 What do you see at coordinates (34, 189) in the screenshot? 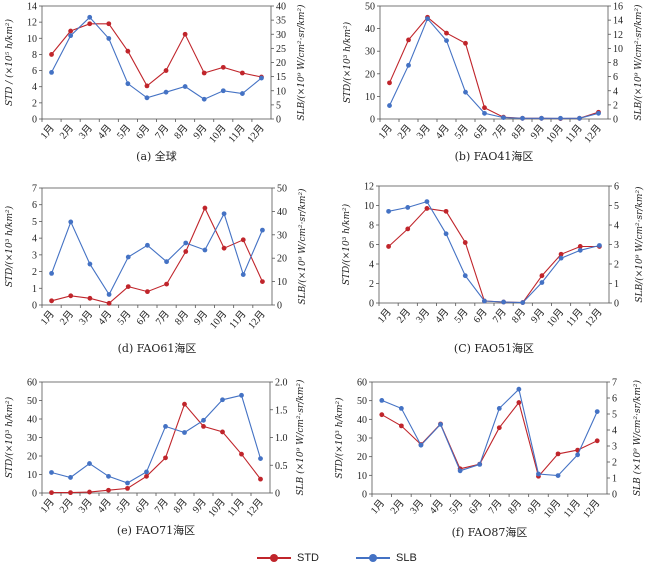
I see `left-tick-label: 7` at bounding box center [34, 189].